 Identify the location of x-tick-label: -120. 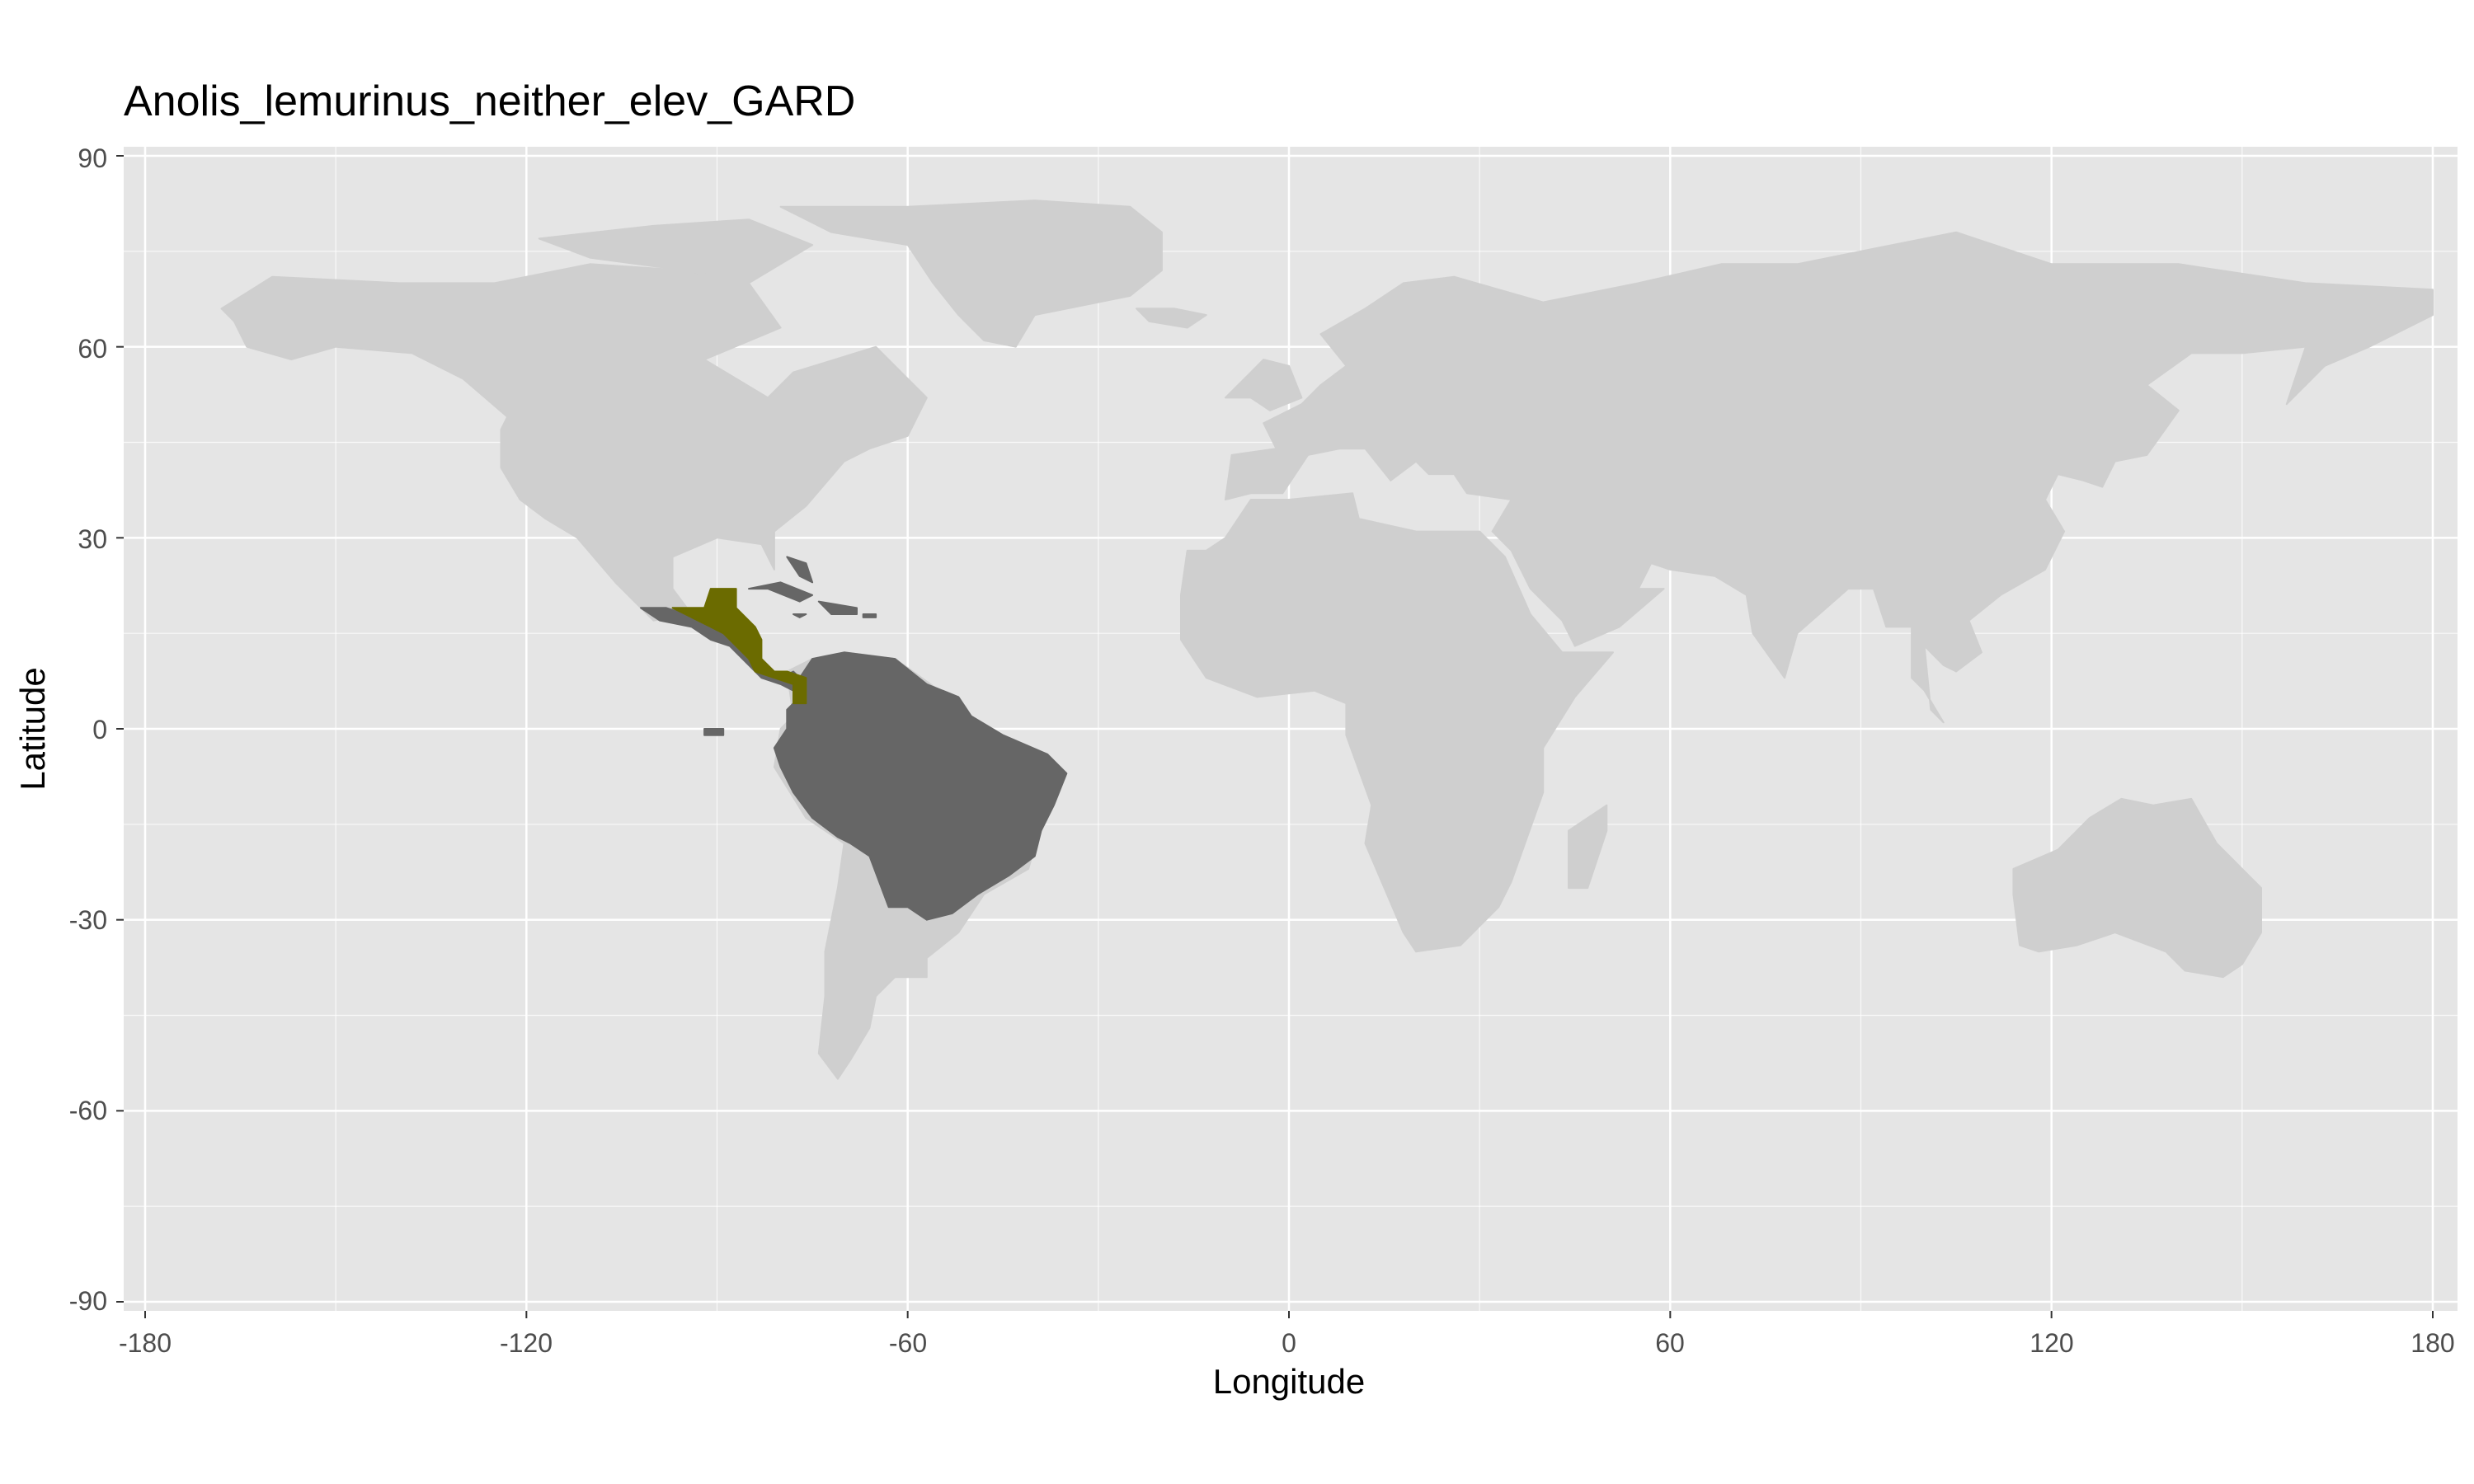
(526, 1343).